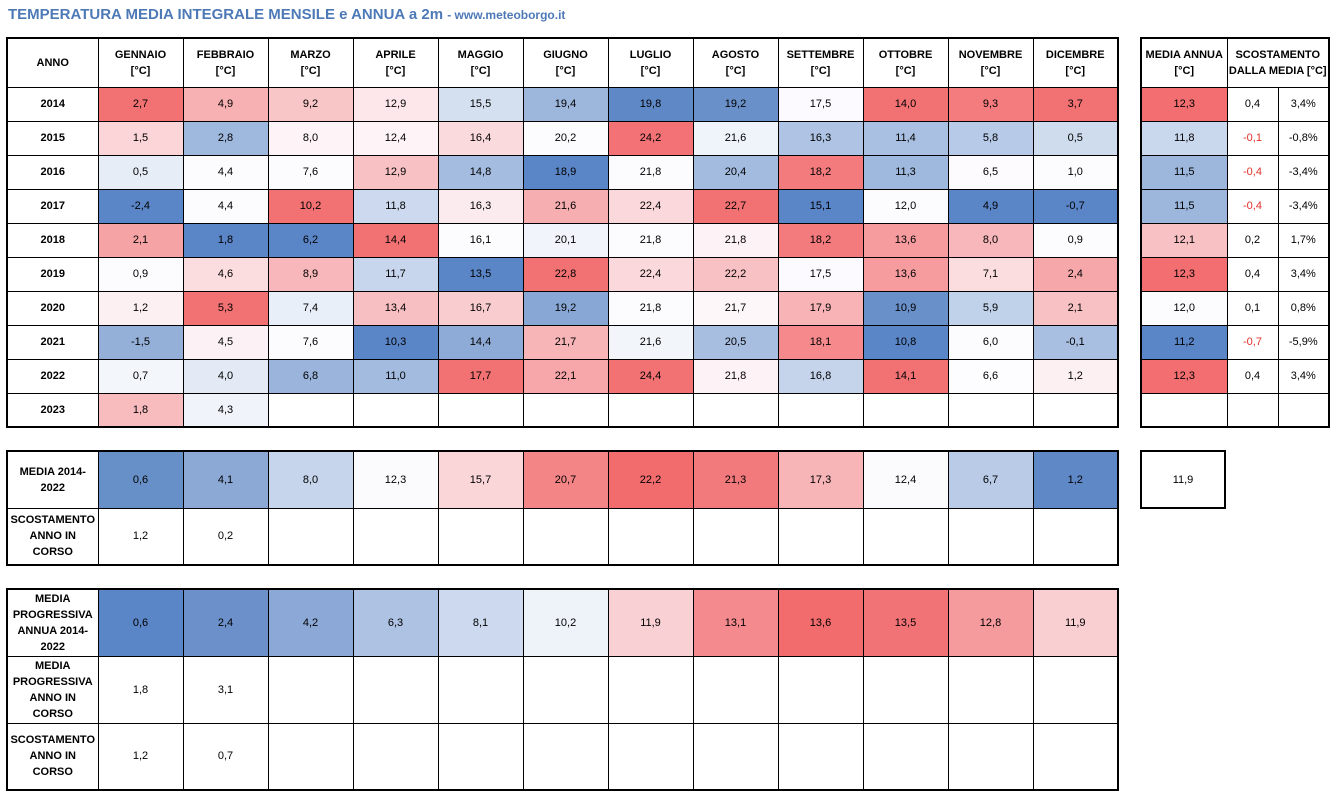 The height and width of the screenshot is (797, 1335). I want to click on temperature-cell: 7,6, so click(310, 172).